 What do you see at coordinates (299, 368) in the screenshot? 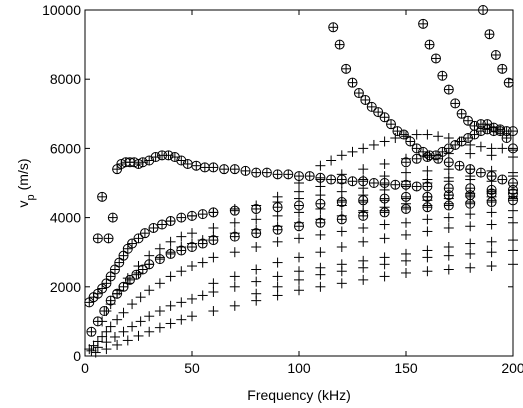
I see `x-tick-label-2: 100` at bounding box center [299, 368].